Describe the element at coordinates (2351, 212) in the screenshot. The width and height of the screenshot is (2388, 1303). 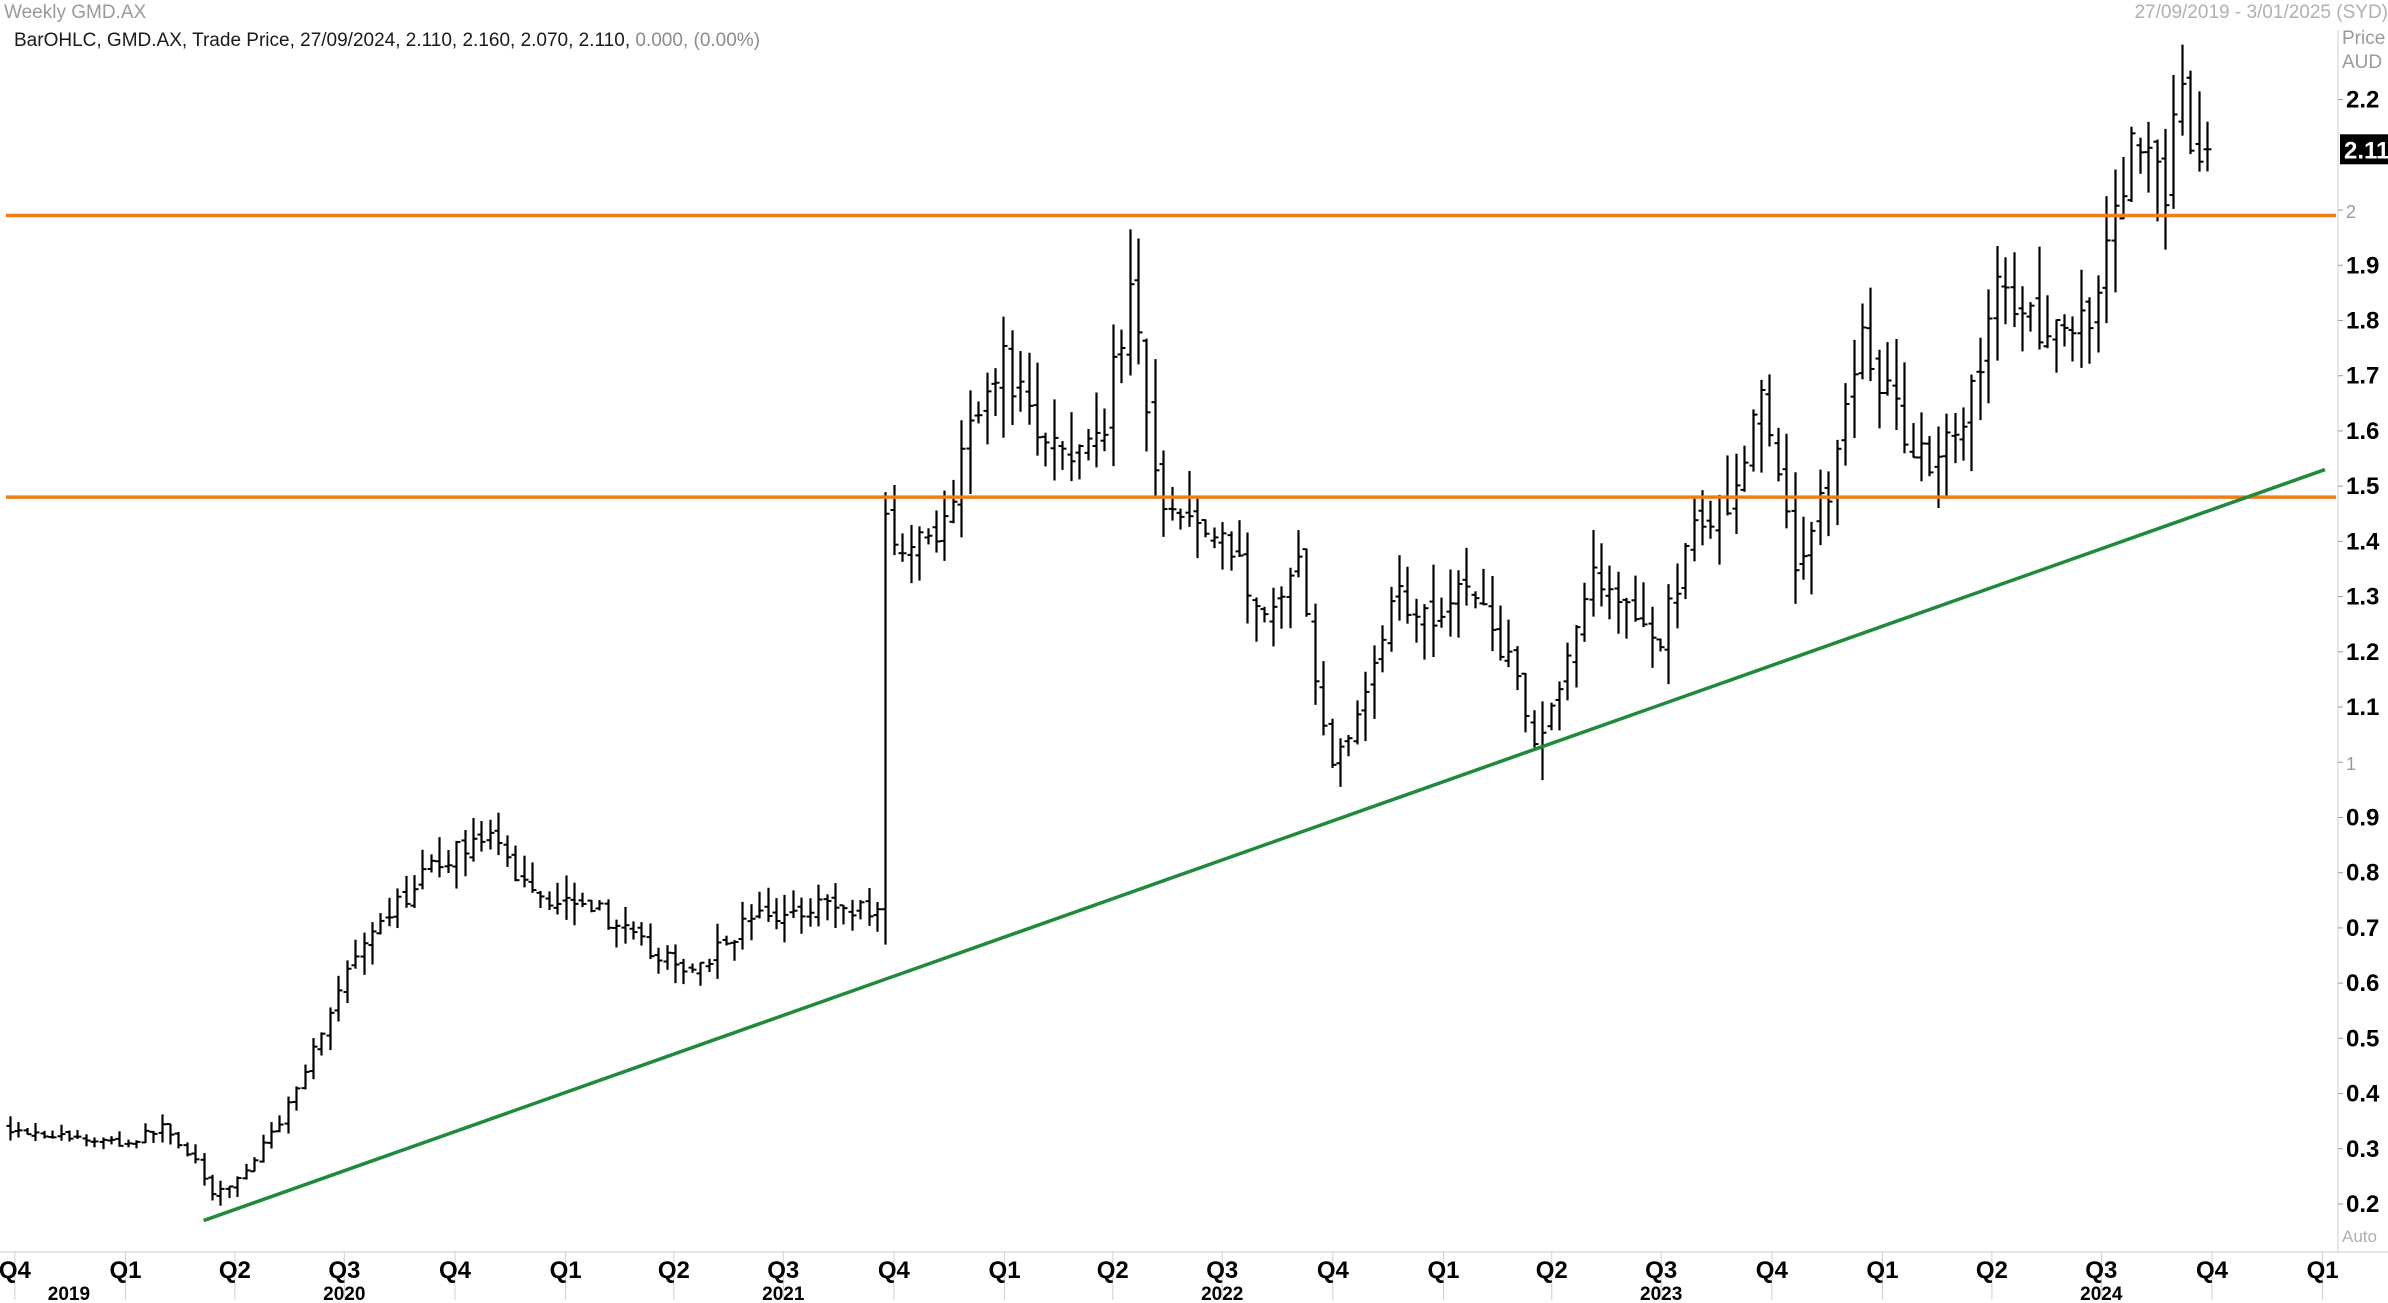
I see `y-tick-label: 2` at that location.